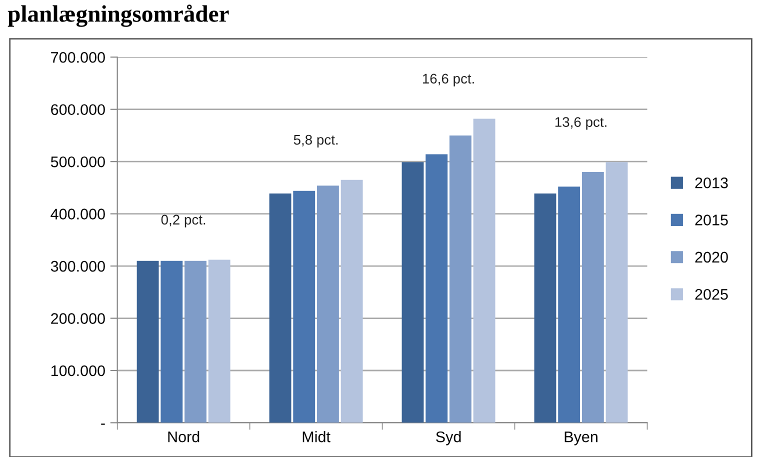 The width and height of the screenshot is (757, 457). Describe the element at coordinates (78, 57) in the screenshot. I see `y-tick-label: 700.000` at that location.